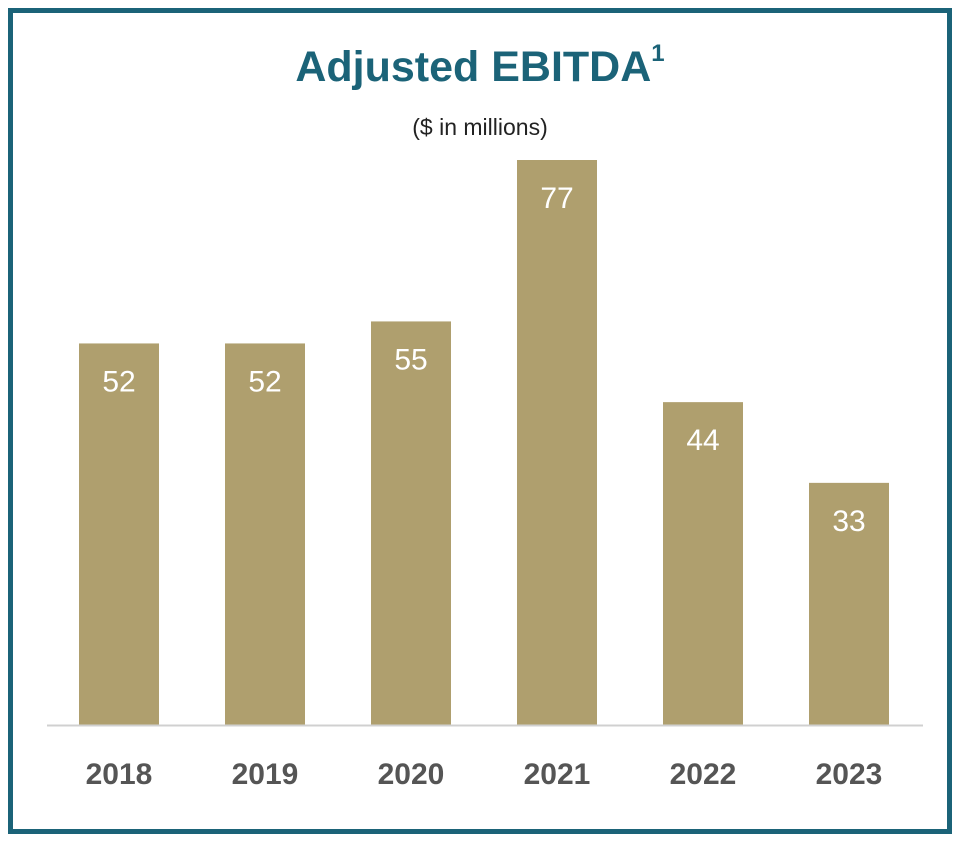 The image size is (974, 841). What do you see at coordinates (410, 359) in the screenshot?
I see `data-label-2020: 55` at bounding box center [410, 359].